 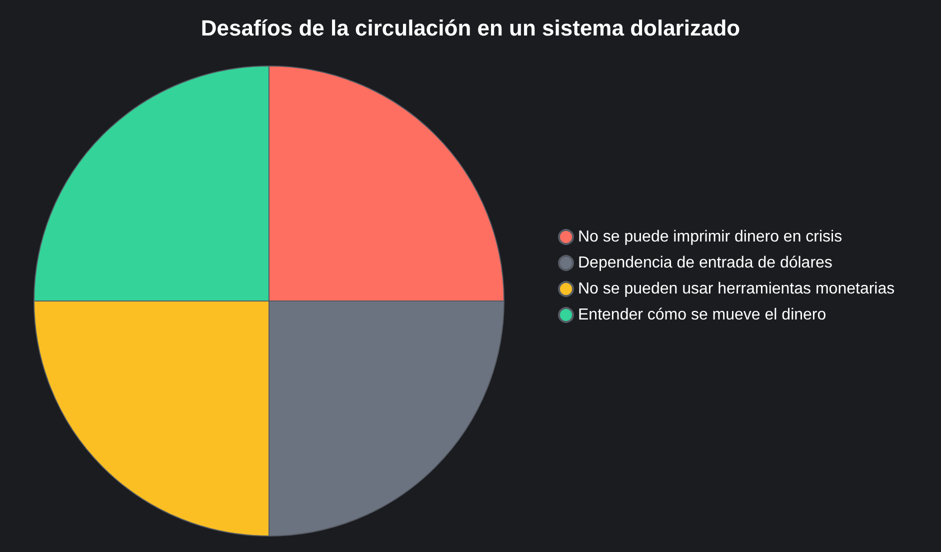 I want to click on chart-title: Desafíos de la circulación en un sistema dolarizado, so click(x=470, y=28).